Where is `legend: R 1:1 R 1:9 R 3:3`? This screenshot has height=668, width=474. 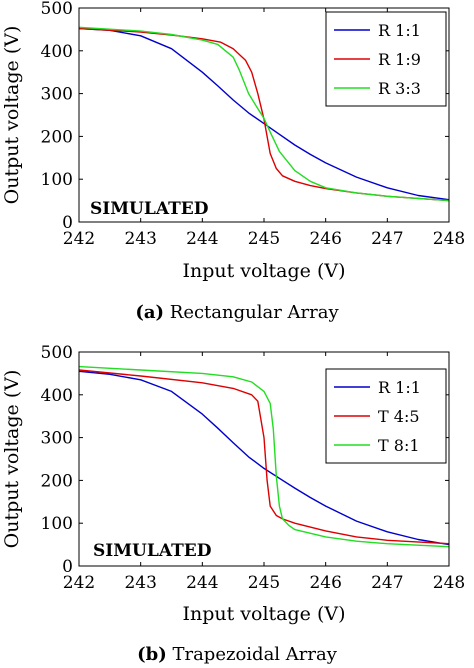
legend: R 1:1 R 1:9 R 3:3 is located at coordinates (386, 59).